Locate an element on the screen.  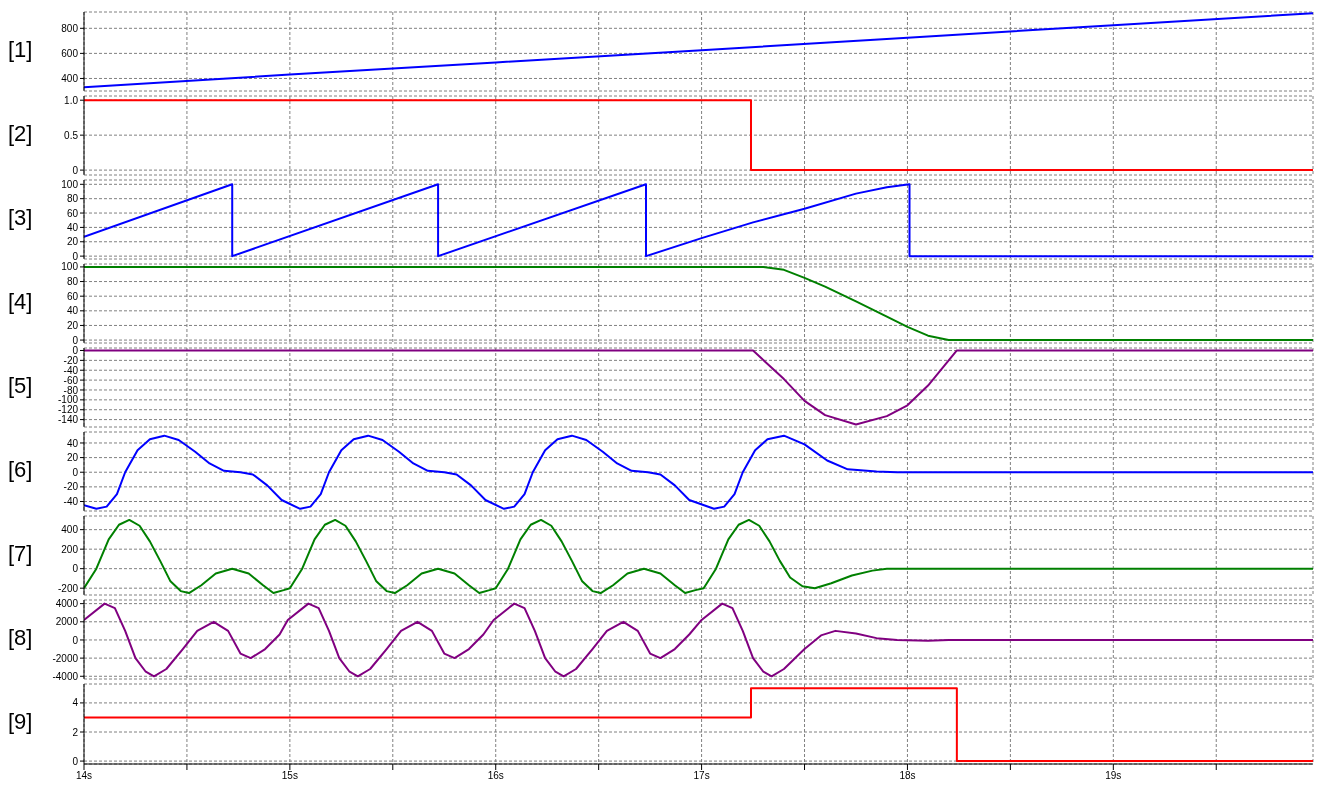
x-tick-label: 15s is located at coordinates (289, 776).